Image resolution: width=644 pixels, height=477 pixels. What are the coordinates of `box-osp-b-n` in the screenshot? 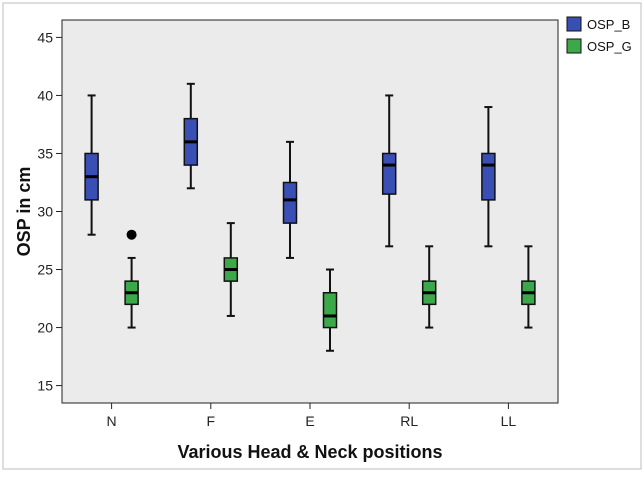 It's located at (91, 165).